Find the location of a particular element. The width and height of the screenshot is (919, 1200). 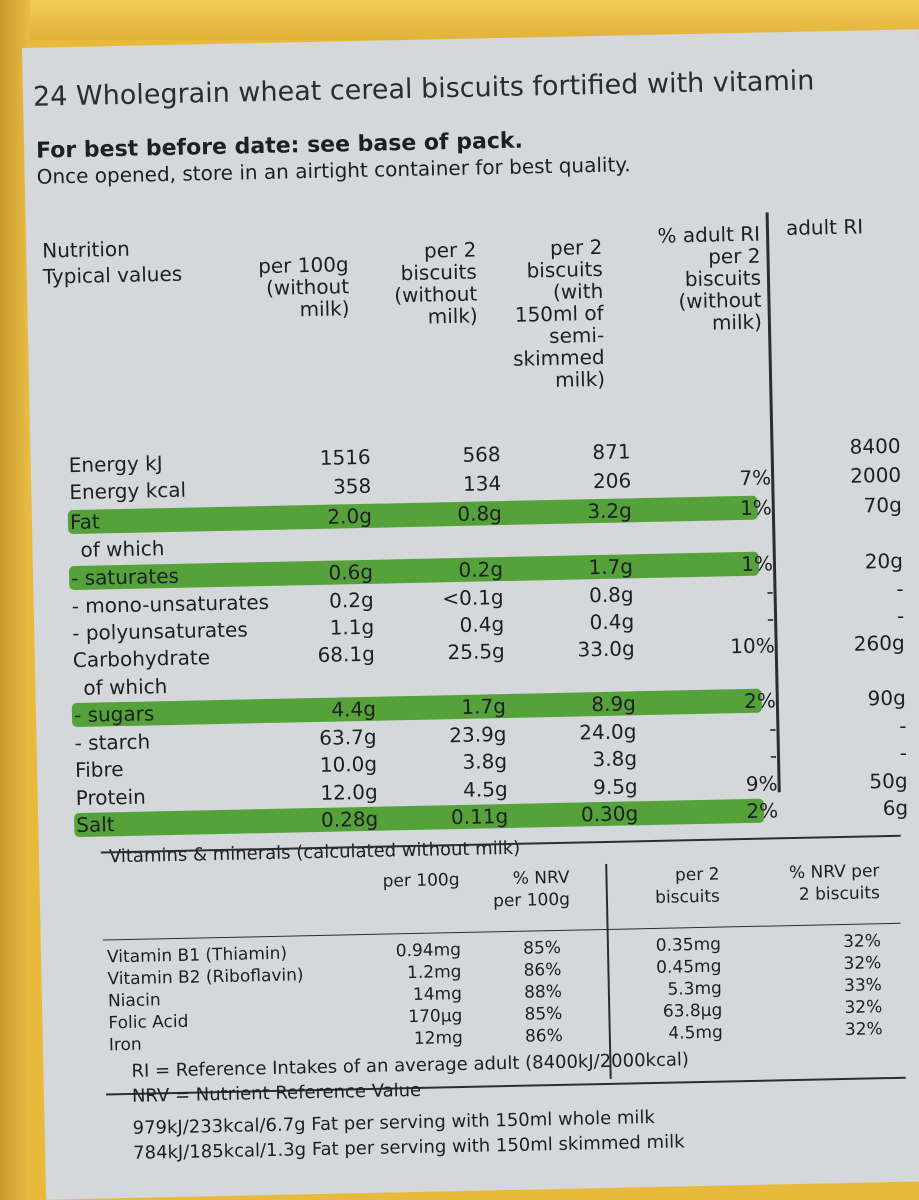

cell-per2: 1.7g is located at coordinates (484, 706).